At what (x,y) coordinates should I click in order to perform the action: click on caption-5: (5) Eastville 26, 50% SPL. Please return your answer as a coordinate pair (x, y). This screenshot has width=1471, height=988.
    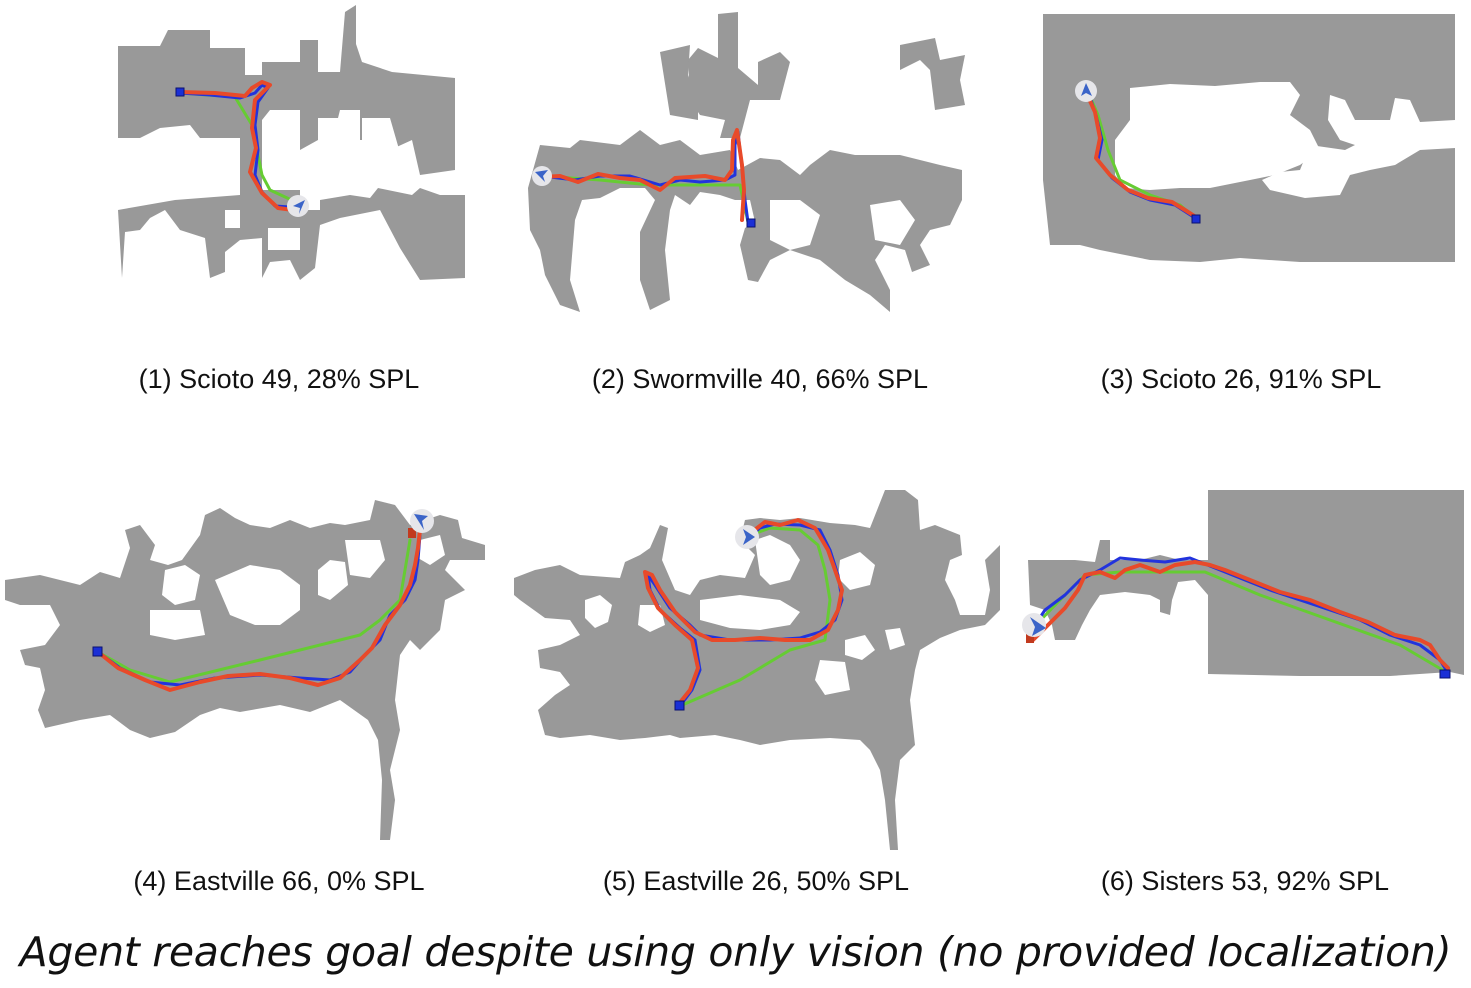
    Looking at the image, I should click on (756, 881).